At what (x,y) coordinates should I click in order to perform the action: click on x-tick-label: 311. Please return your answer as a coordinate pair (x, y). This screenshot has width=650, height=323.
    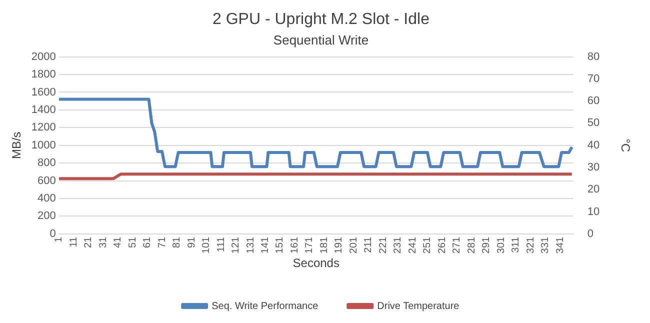
    Looking at the image, I should click on (516, 244).